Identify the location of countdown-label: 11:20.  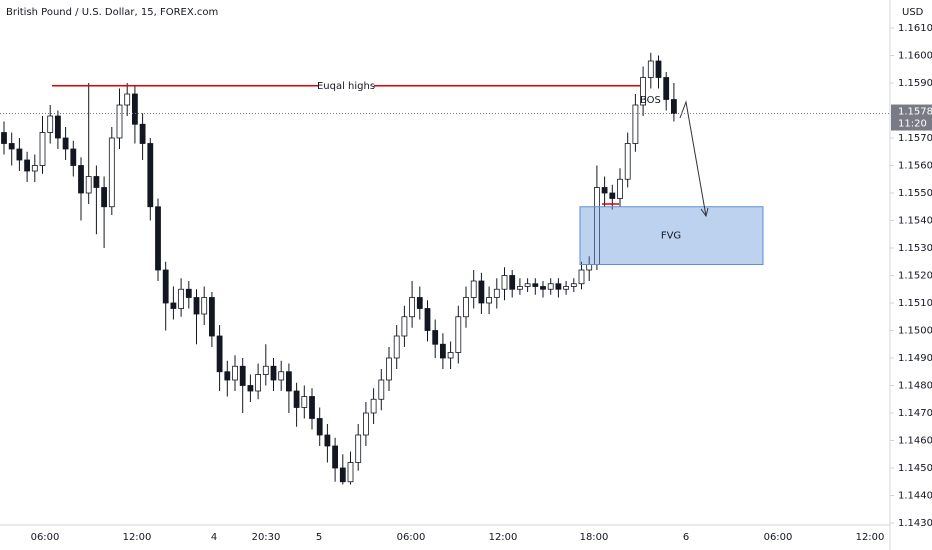
(912, 124).